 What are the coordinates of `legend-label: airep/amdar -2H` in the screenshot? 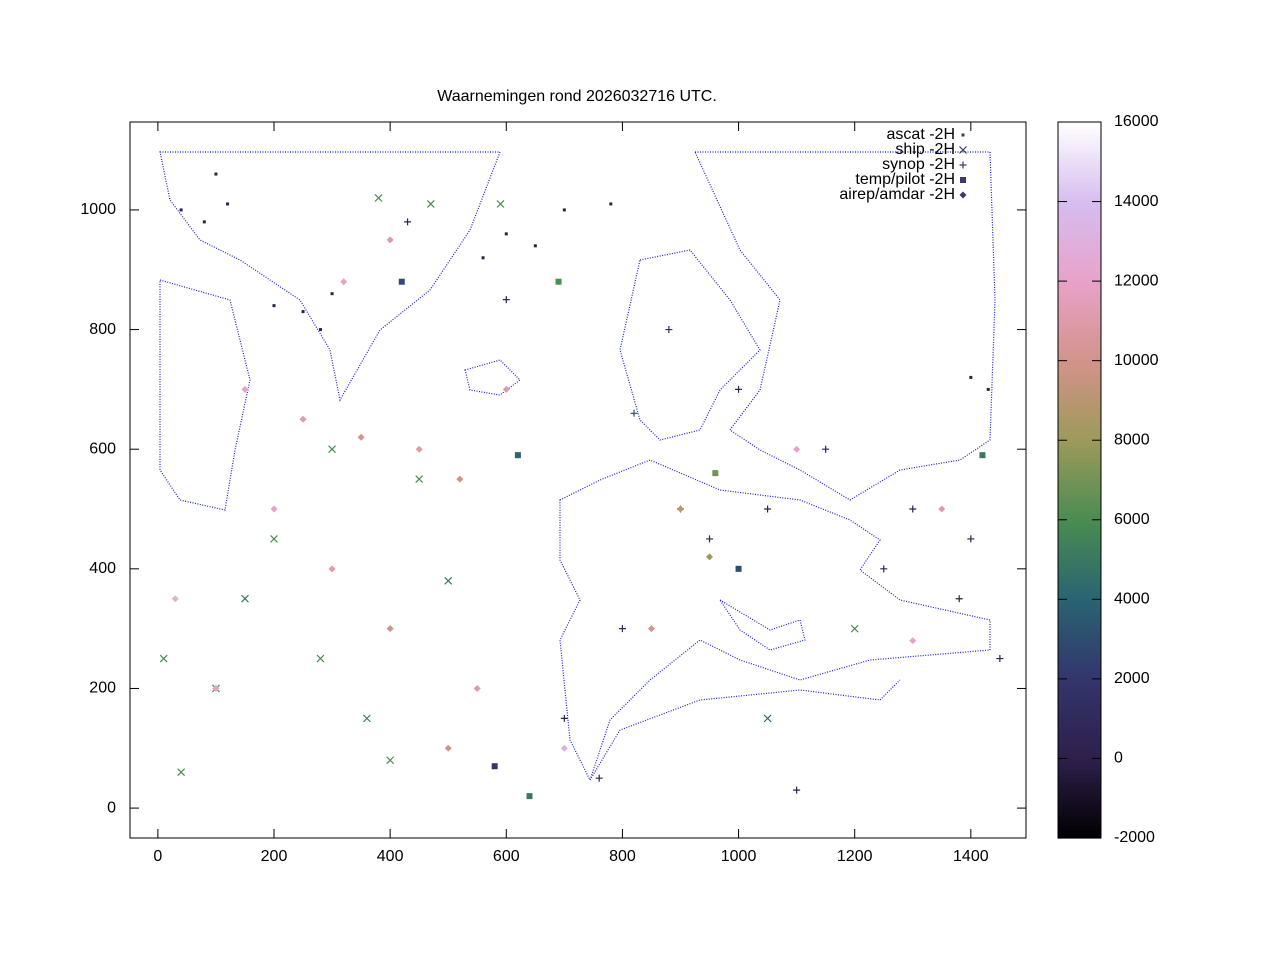 It's located at (897, 194).